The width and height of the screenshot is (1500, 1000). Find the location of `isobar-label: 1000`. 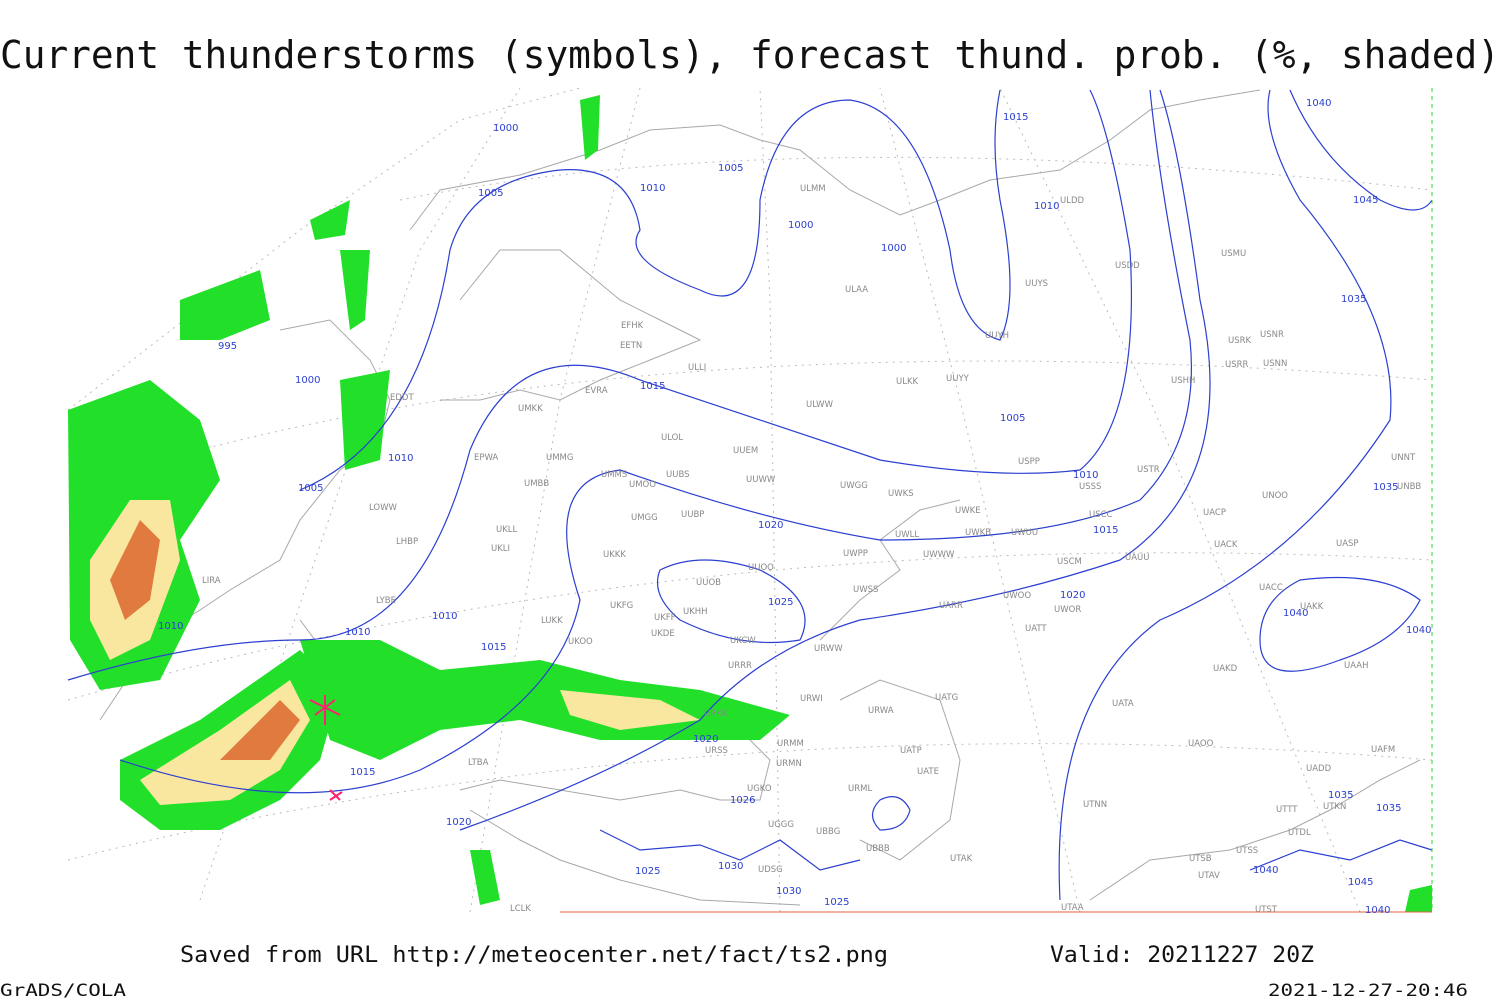

isobar-label: 1000 is located at coordinates (893, 248).